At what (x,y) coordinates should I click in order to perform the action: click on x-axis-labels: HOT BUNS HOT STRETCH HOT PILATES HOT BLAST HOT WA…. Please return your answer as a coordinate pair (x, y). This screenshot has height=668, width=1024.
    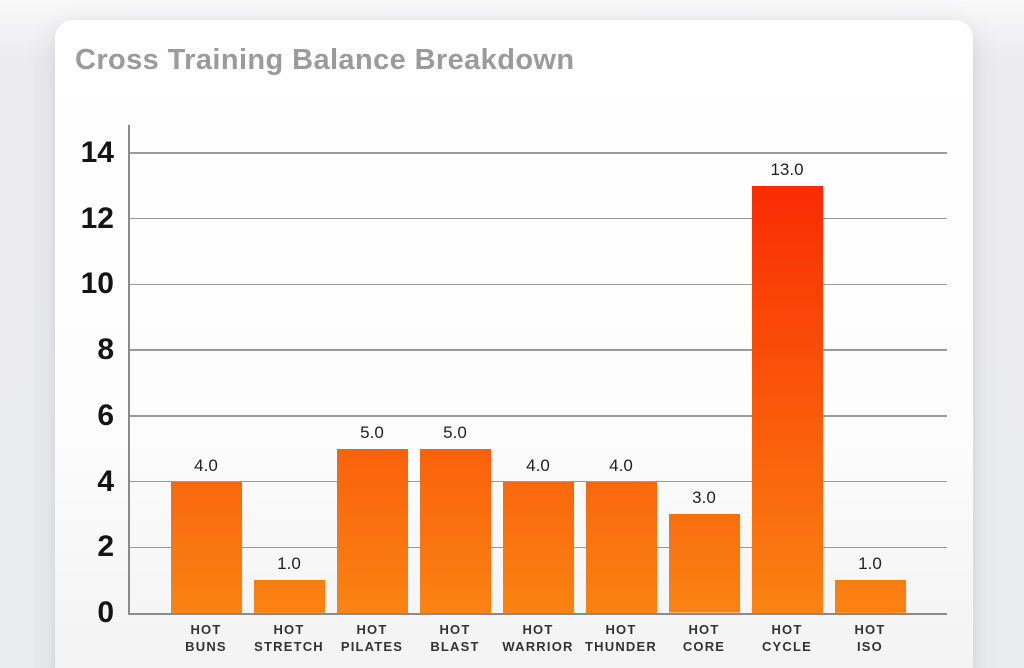
    Looking at the image, I should click on (514, 641).